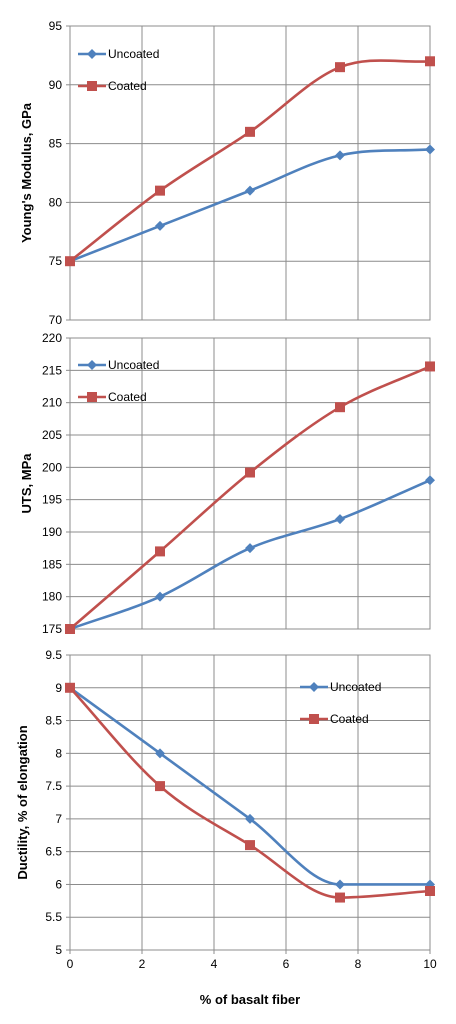  Describe the element at coordinates (214, 964) in the screenshot. I see `x-tick-label: 4` at that location.